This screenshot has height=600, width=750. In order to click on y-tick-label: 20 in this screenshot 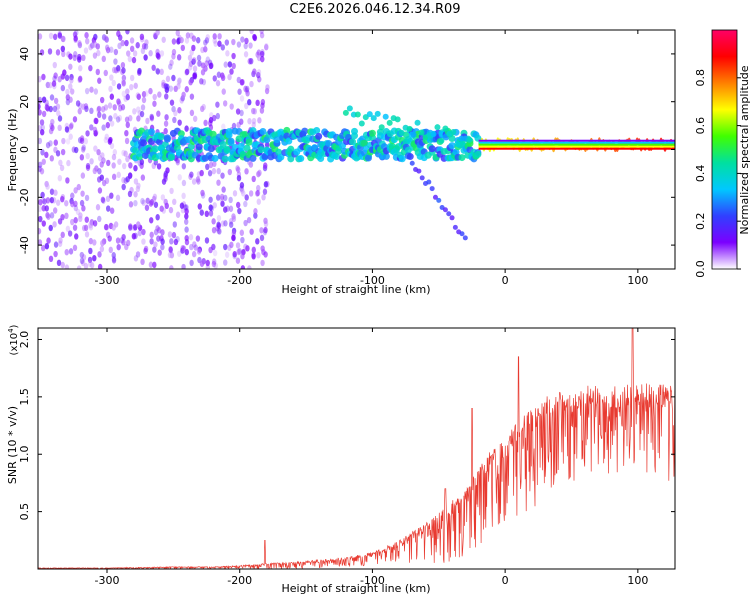, I will do `click(24, 102)`.